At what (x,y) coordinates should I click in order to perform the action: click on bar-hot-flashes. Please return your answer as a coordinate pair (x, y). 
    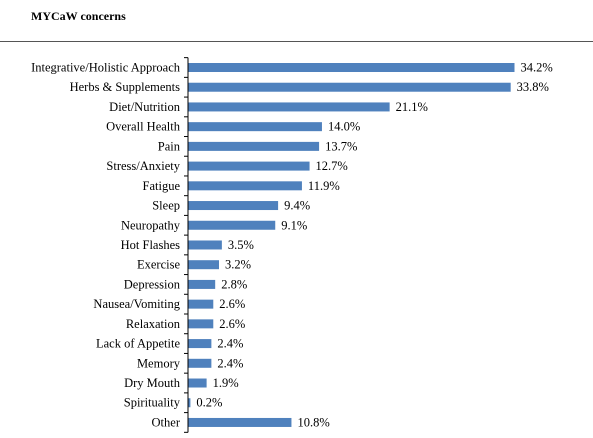
    Looking at the image, I should click on (205, 245).